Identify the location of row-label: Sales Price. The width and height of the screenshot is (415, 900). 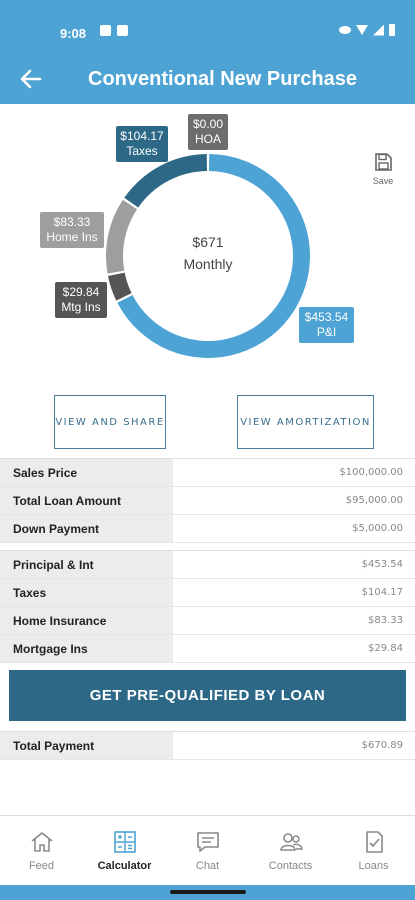
(86, 472).